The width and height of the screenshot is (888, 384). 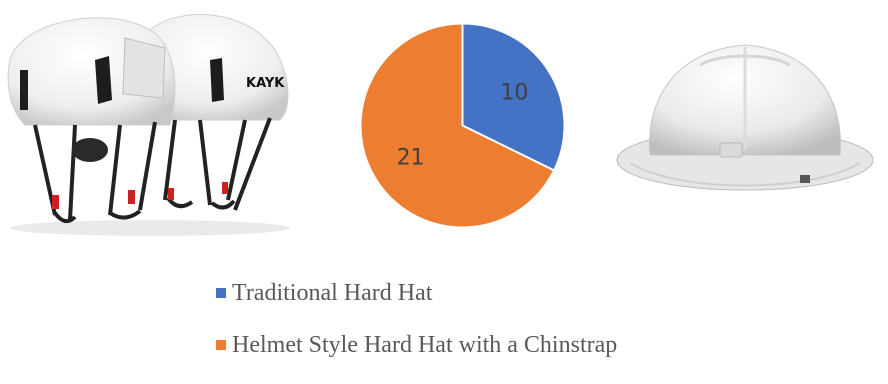 I want to click on legend-label-traditional: Traditional Hard Hat, so click(x=332, y=292).